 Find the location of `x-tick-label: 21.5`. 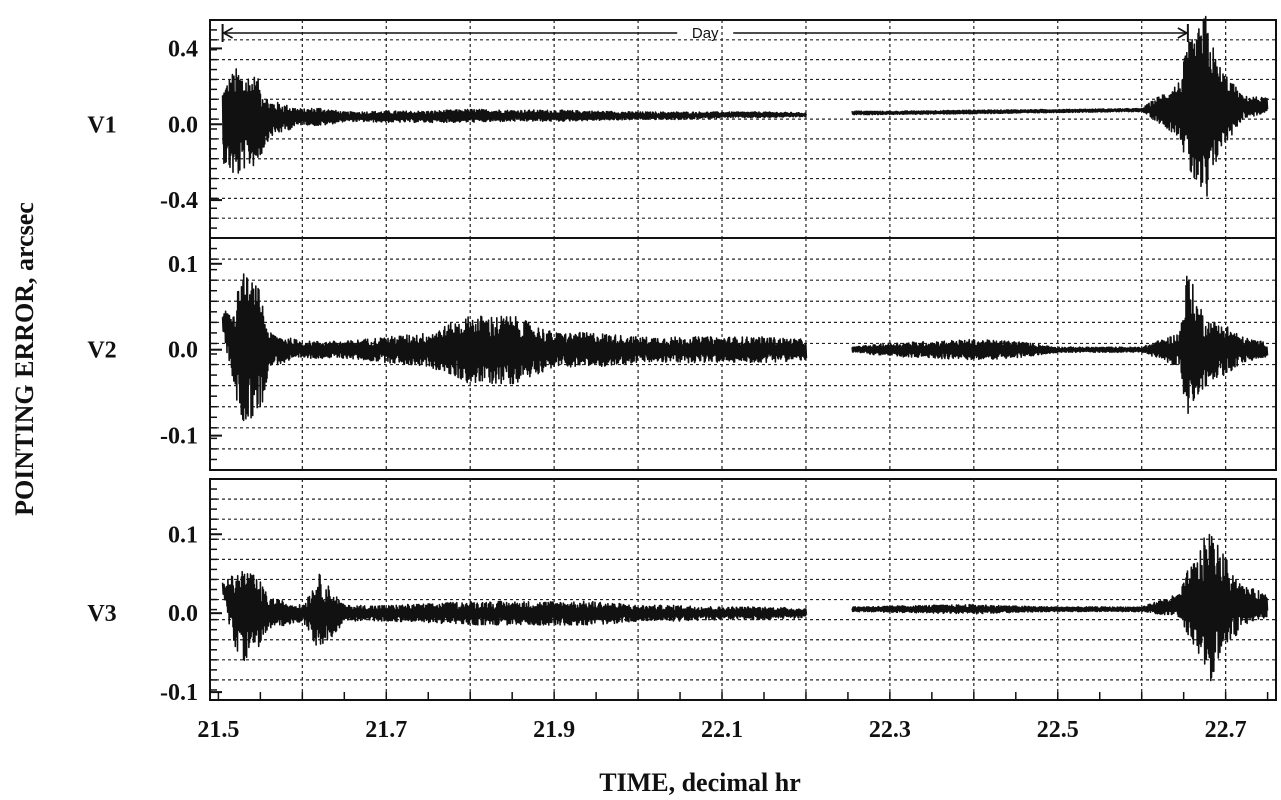

x-tick-label: 21.5 is located at coordinates (218, 730).